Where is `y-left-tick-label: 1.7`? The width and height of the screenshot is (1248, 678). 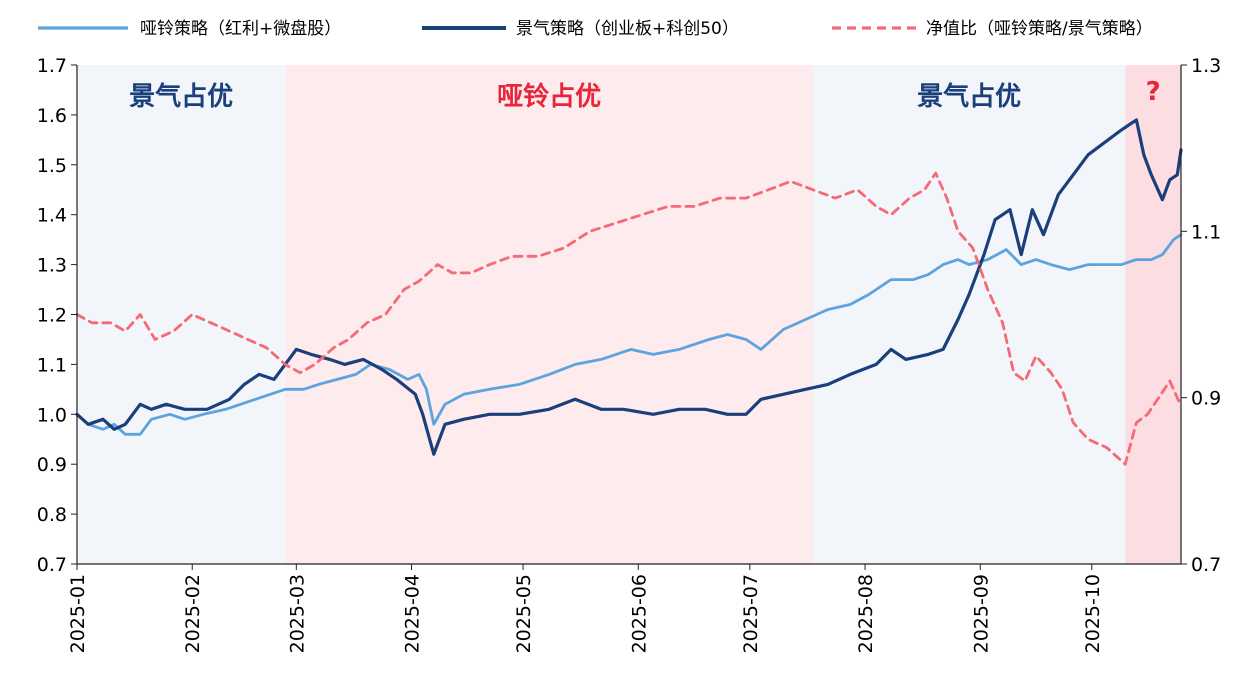 y-left-tick-label: 1.7 is located at coordinates (52, 66).